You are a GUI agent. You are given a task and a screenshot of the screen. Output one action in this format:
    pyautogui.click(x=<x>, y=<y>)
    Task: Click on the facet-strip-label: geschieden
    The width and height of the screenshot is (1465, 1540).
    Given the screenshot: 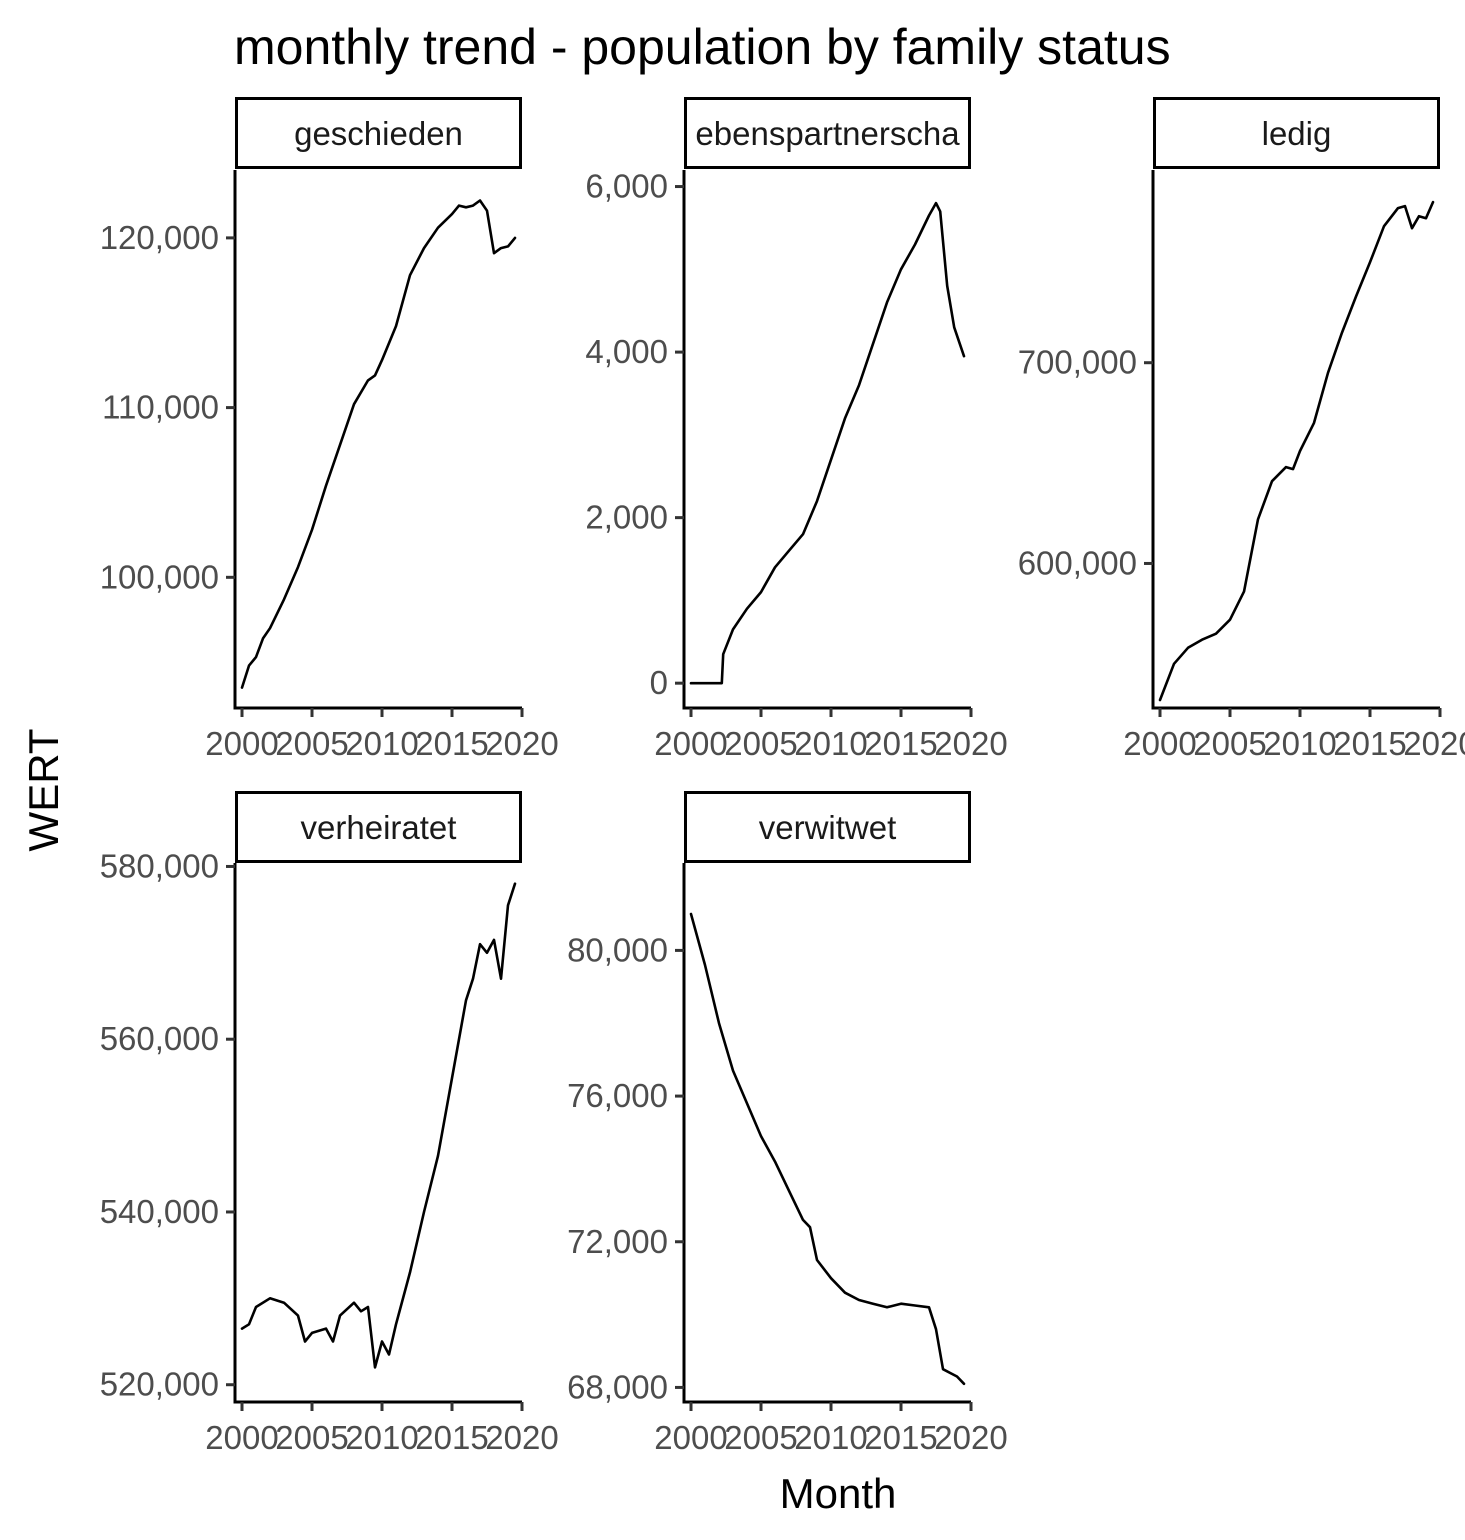 What is the action you would take?
    pyautogui.click(x=378, y=133)
    